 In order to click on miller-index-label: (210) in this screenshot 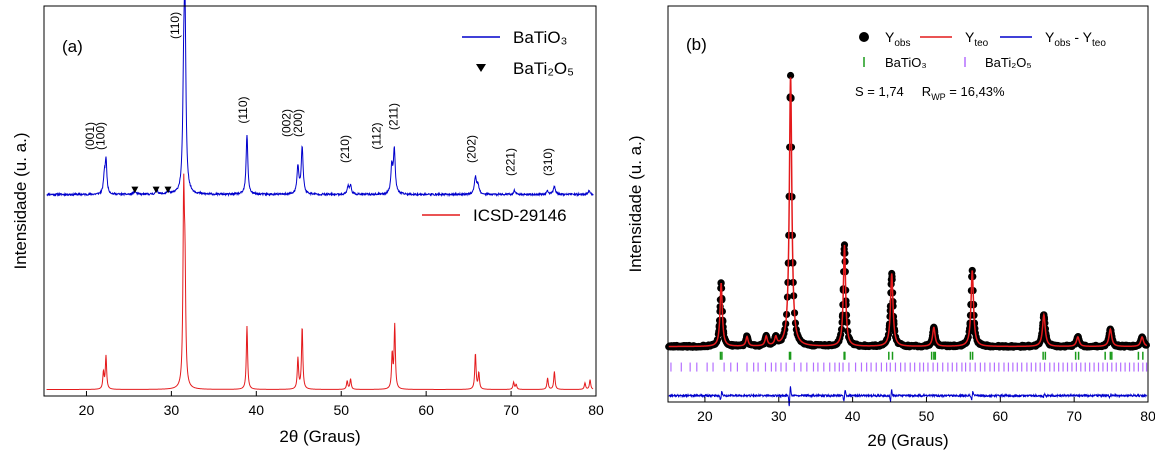, I will do `click(345, 149)`.